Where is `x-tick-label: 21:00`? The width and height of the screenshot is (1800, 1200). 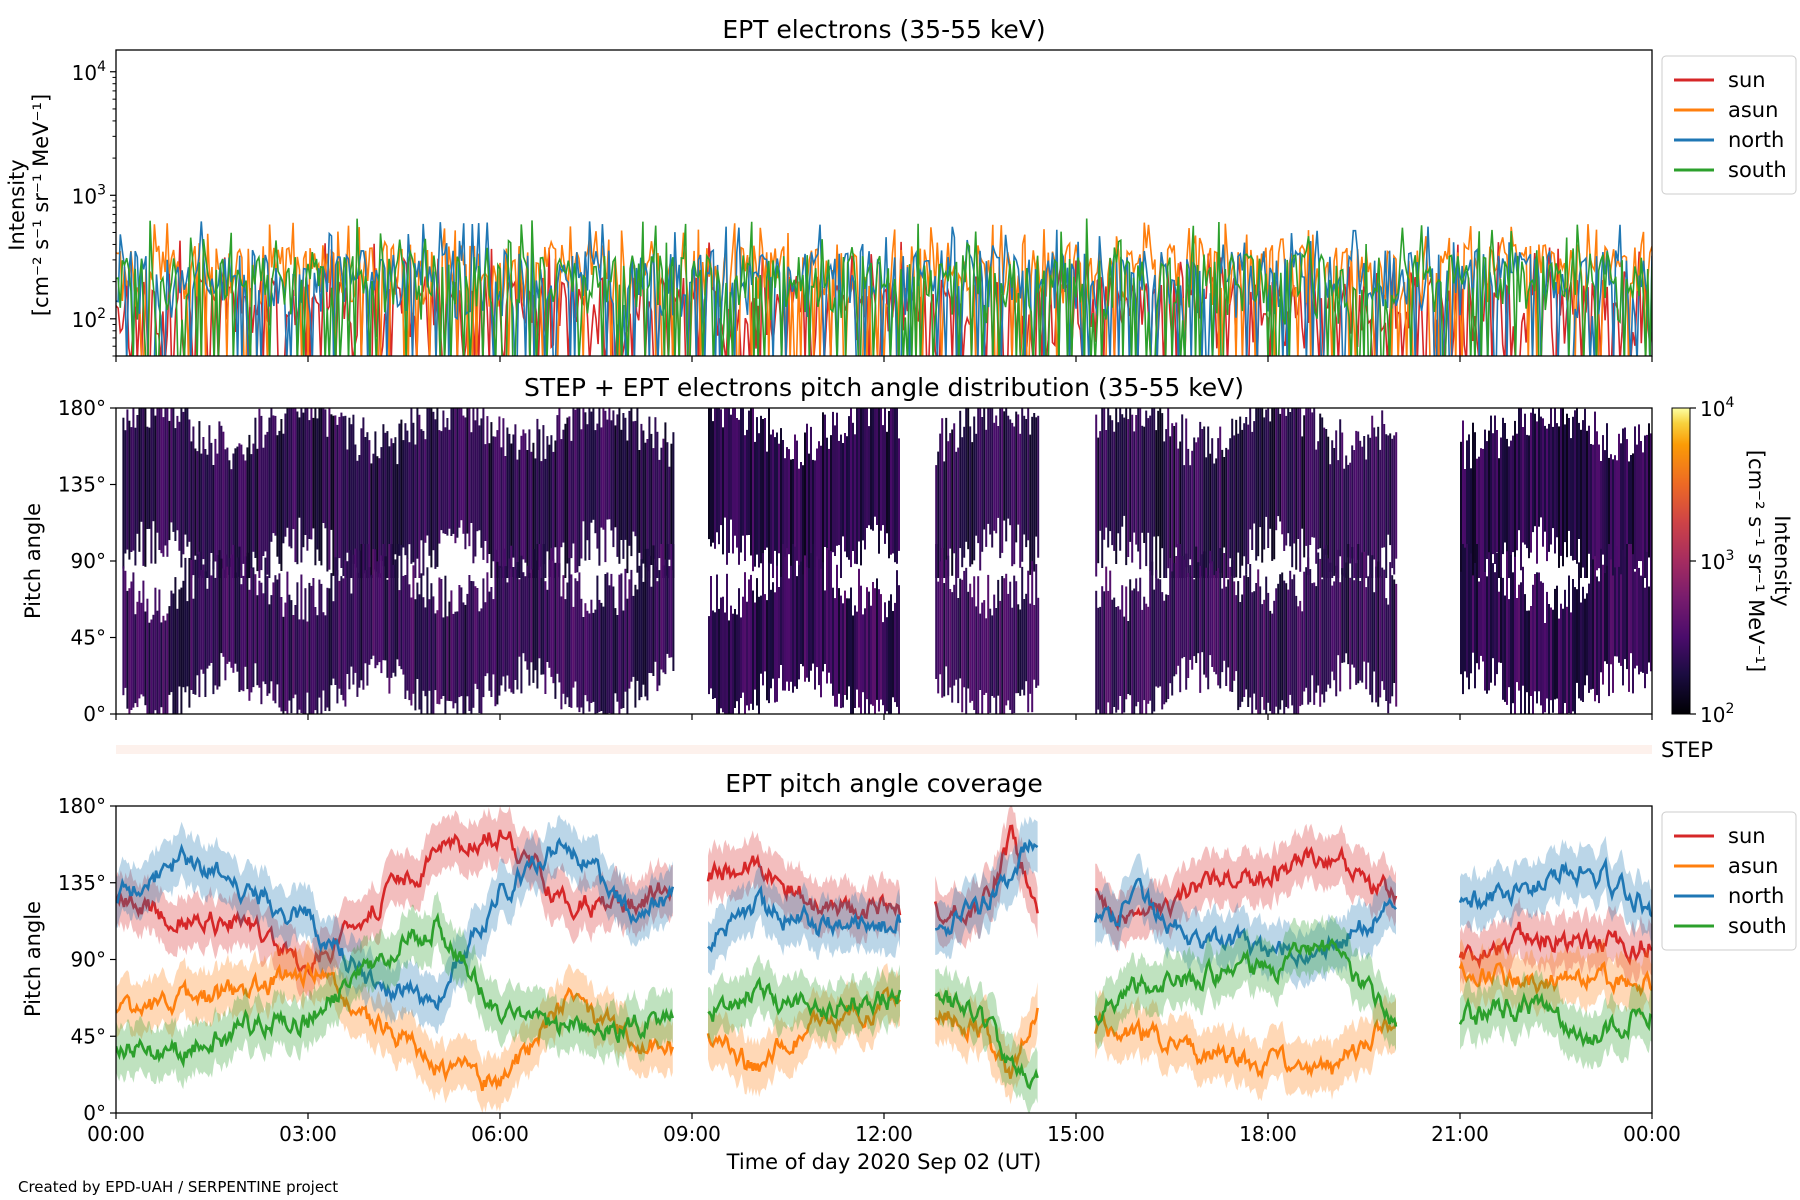
x-tick-label: 21:00 is located at coordinates (1460, 1134).